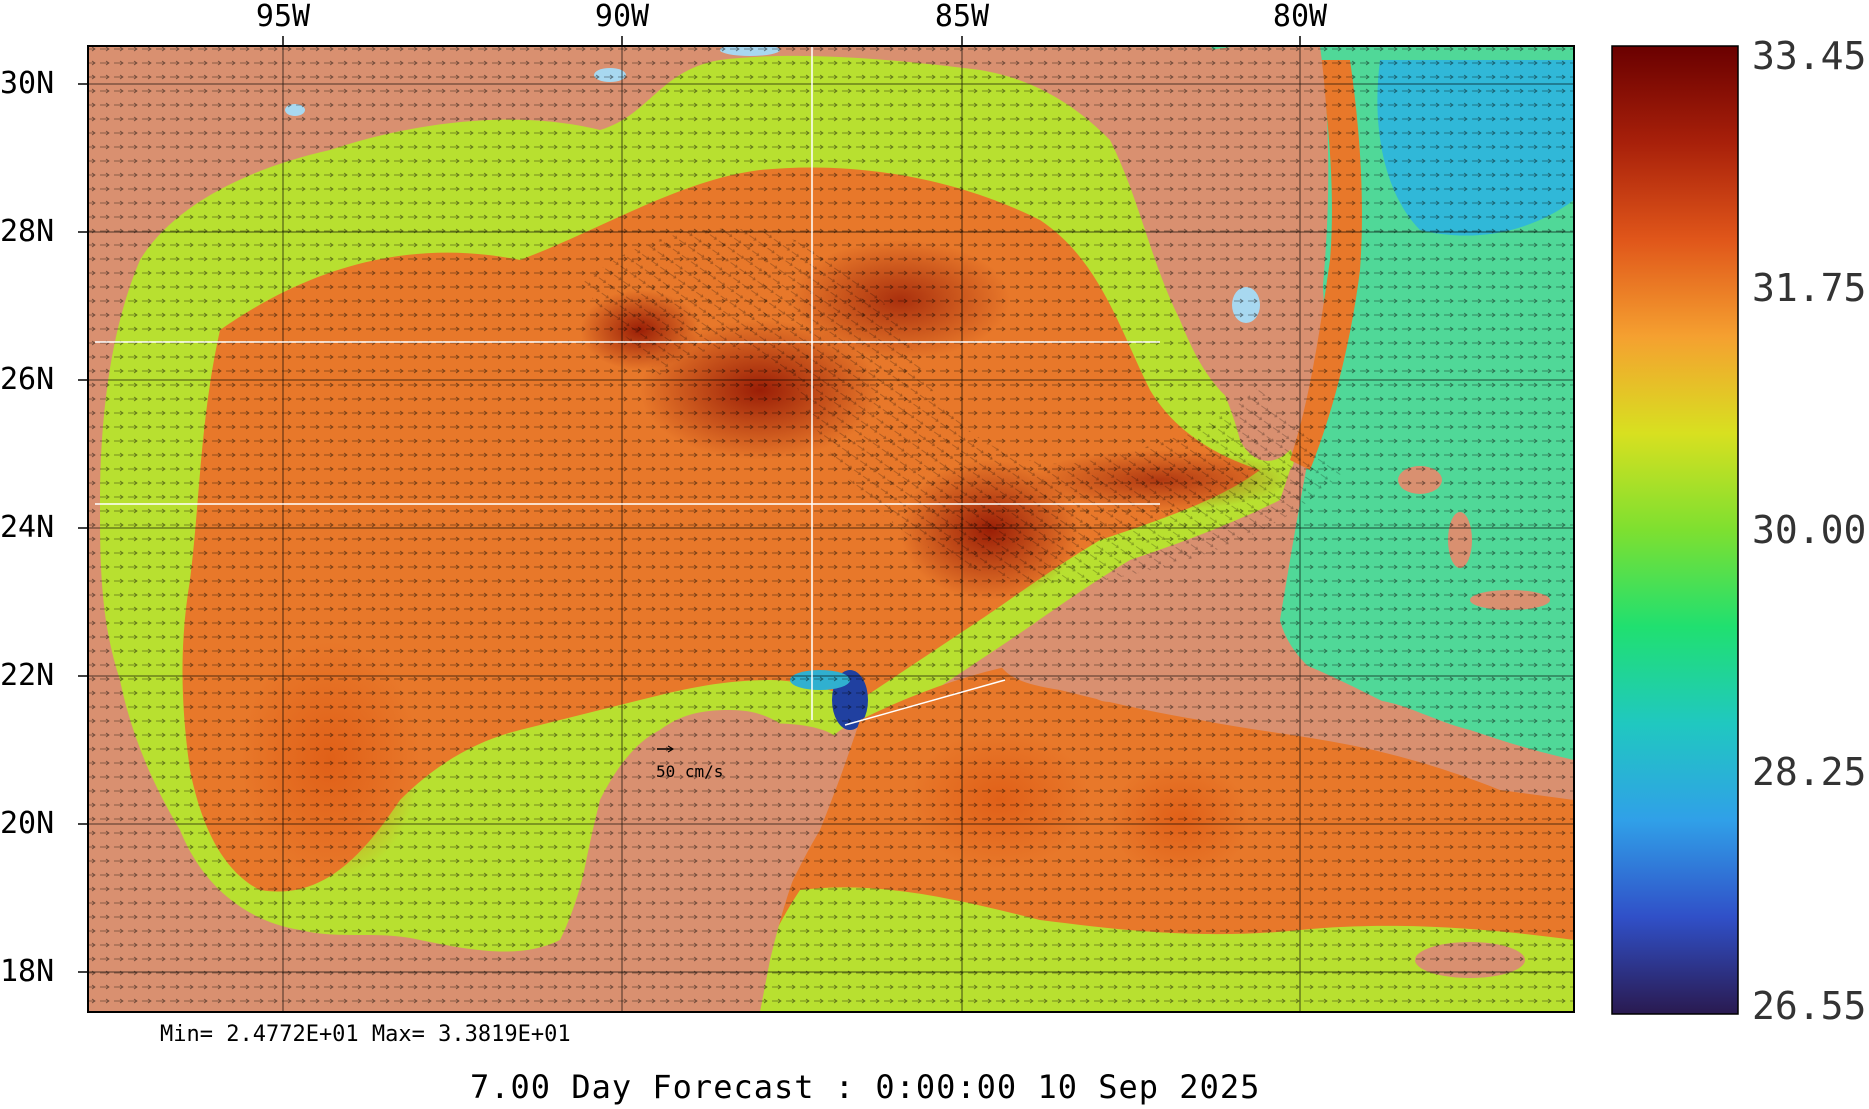  I want to click on scale-arrow, so click(666, 749).